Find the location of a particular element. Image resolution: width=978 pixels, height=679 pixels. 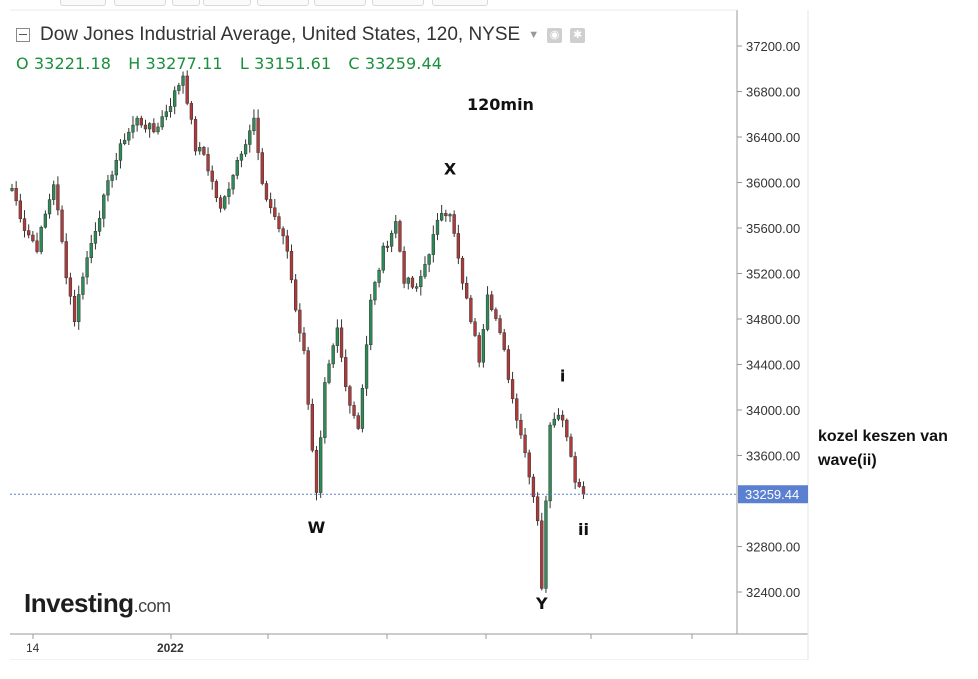

gear-icon: ✱ is located at coordinates (578, 35).